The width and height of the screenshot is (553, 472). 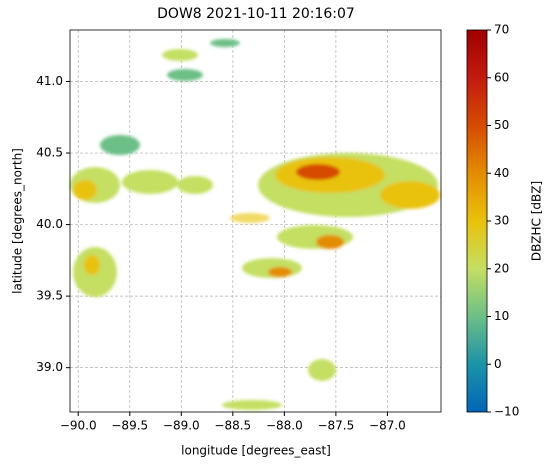 I want to click on x-tick-label: −87.0, so click(x=387, y=426).